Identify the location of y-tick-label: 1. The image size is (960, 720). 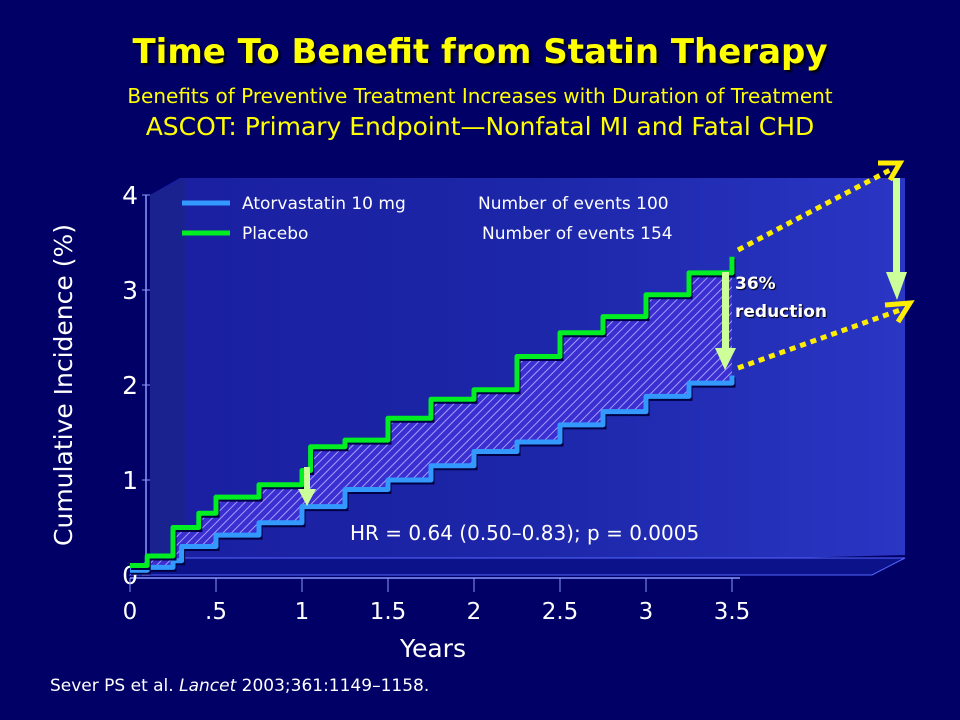
(130, 480).